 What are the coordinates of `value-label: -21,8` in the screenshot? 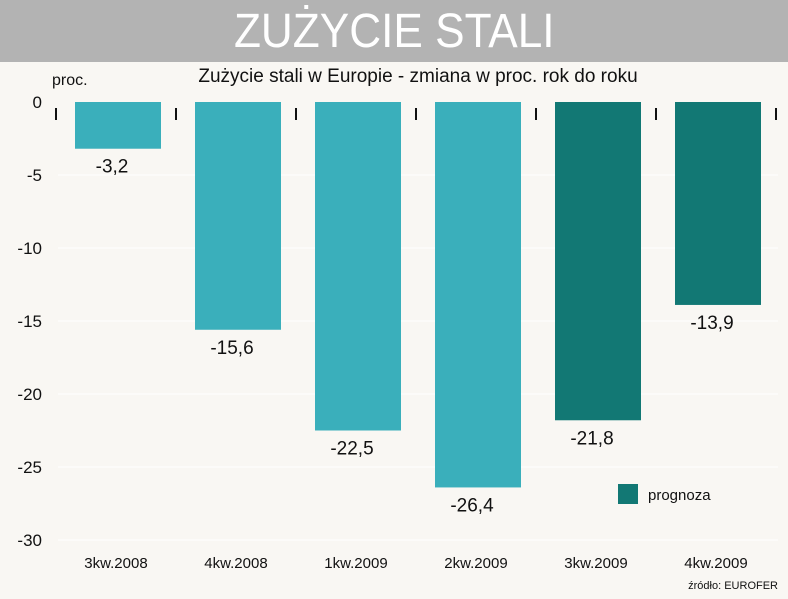 It's located at (591, 438).